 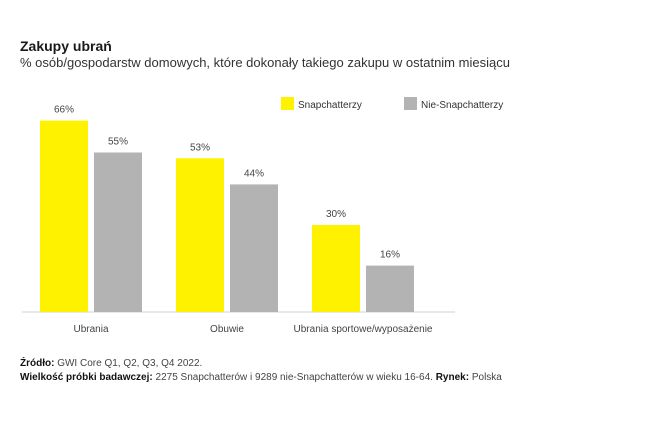 What do you see at coordinates (37, 363) in the screenshot?
I see `source-label: Źródło:` at bounding box center [37, 363].